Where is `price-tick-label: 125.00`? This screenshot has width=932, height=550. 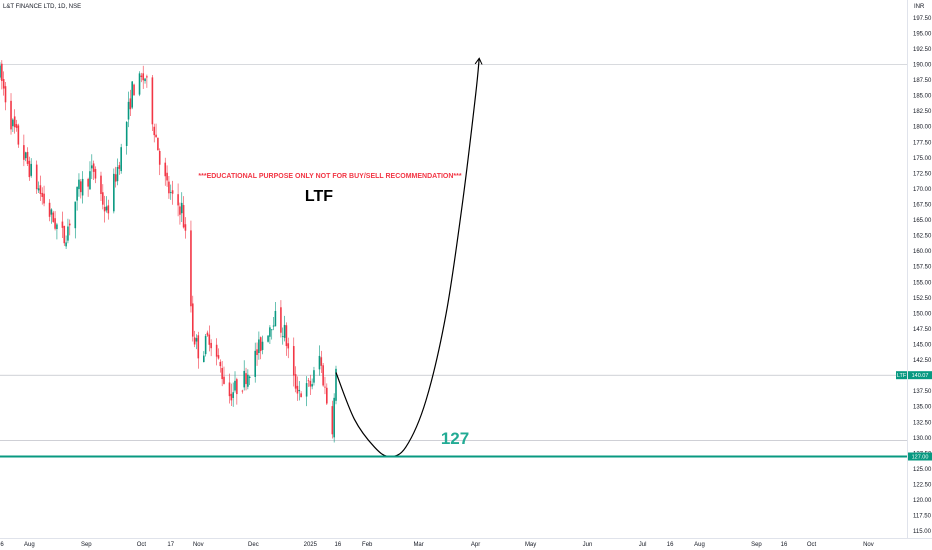 price-tick-label: 125.00 is located at coordinates (922, 470).